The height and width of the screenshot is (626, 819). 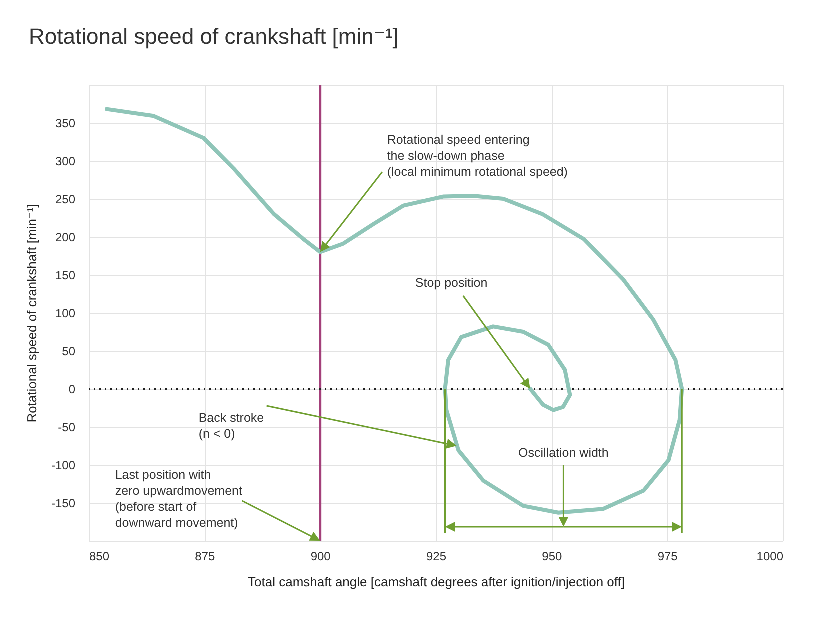 What do you see at coordinates (65, 161) in the screenshot?
I see `y-tick-label: 300` at bounding box center [65, 161].